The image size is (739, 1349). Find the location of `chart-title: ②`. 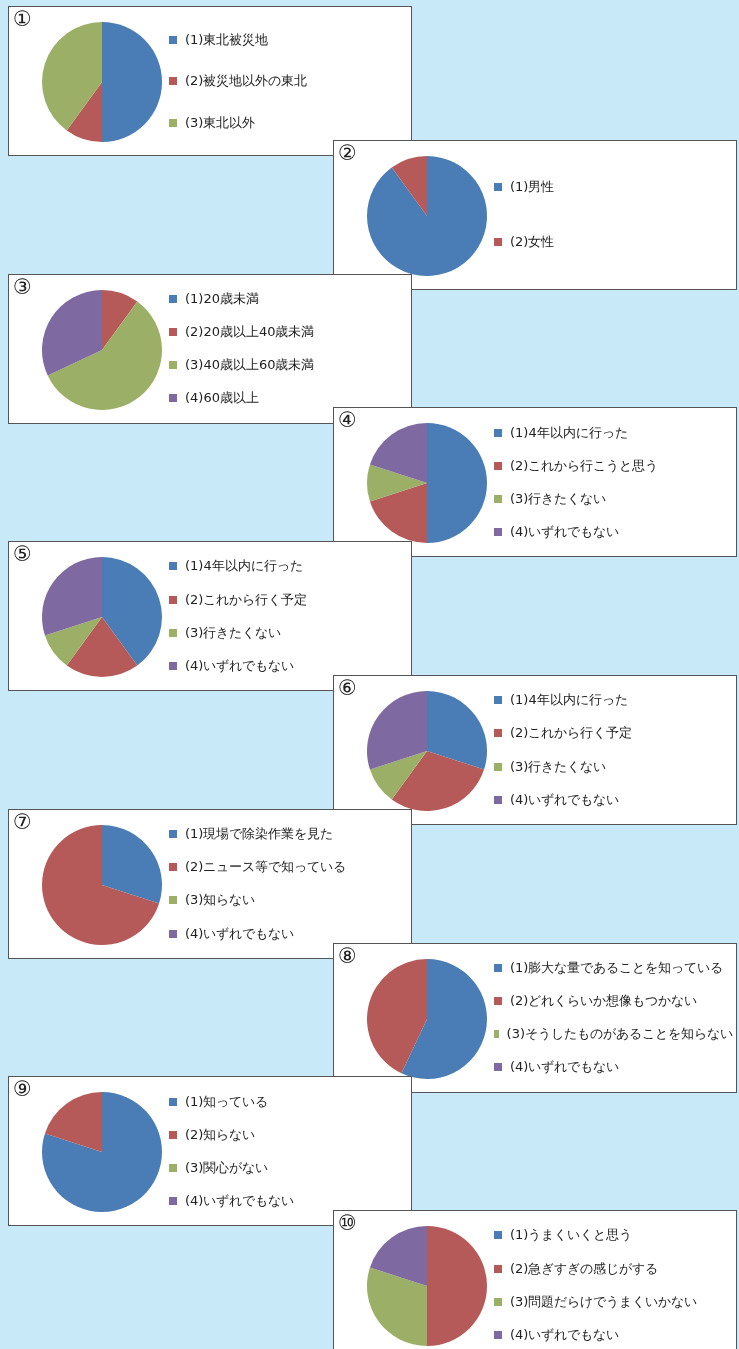

chart-title: ② is located at coordinates (347, 152).